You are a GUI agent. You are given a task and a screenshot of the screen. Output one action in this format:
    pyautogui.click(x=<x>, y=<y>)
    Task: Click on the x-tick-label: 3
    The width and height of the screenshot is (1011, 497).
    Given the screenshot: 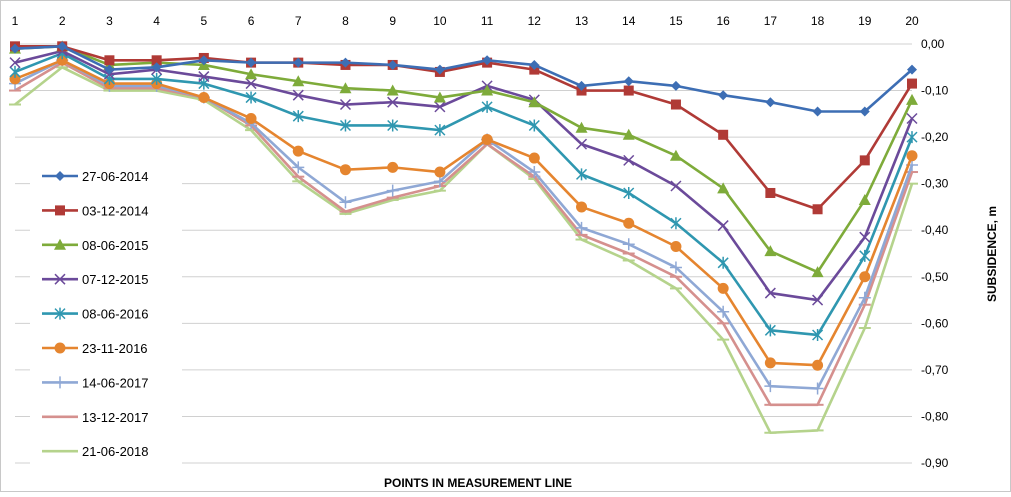 What is the action you would take?
    pyautogui.click(x=109, y=21)
    